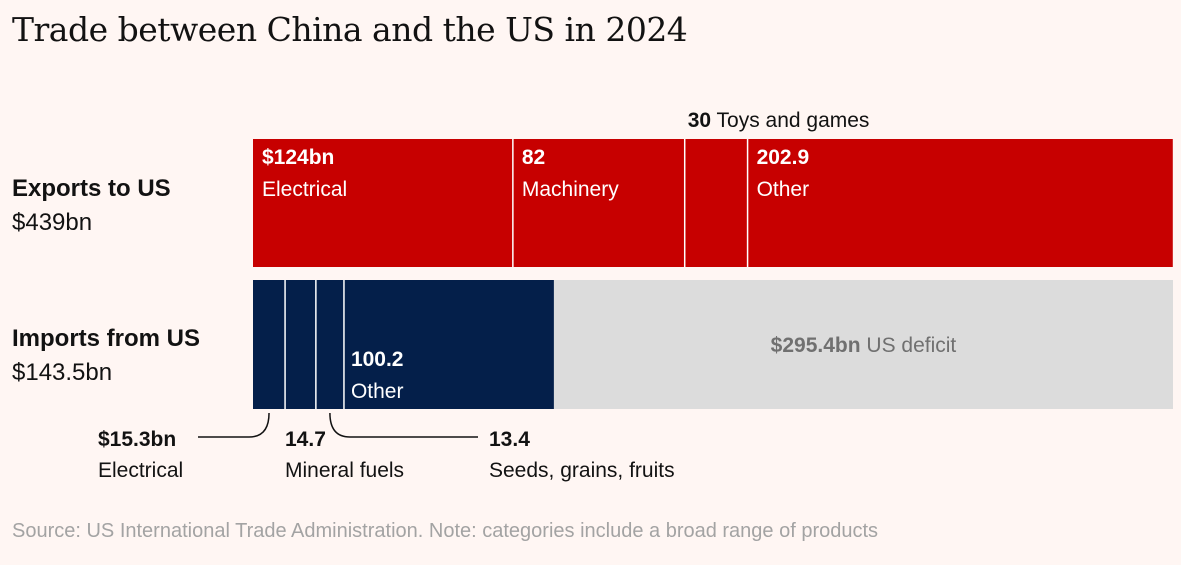 This screenshot has width=1181, height=565. What do you see at coordinates (377, 359) in the screenshot?
I see `imports-segment-value-4: 100.2` at bounding box center [377, 359].